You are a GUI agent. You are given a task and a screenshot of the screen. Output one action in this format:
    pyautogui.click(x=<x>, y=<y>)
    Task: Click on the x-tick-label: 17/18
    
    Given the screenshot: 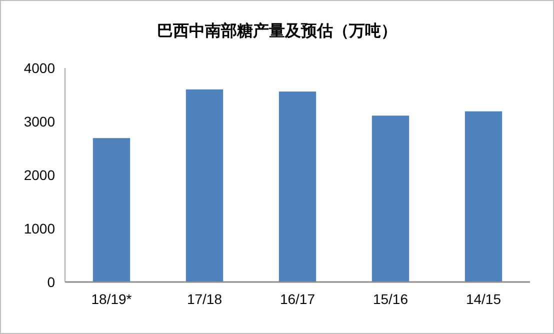 What is the action you would take?
    pyautogui.click(x=204, y=299)
    